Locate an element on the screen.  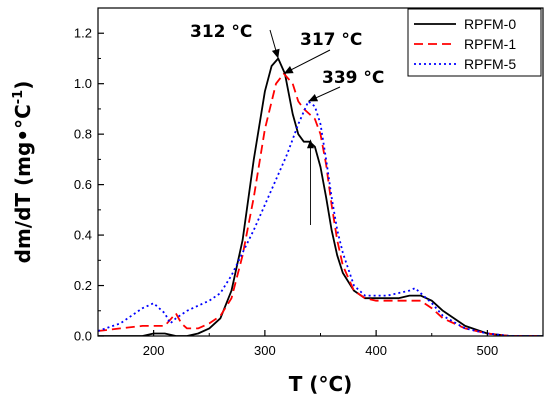
x-tick-label: 500 is located at coordinates (488, 350).